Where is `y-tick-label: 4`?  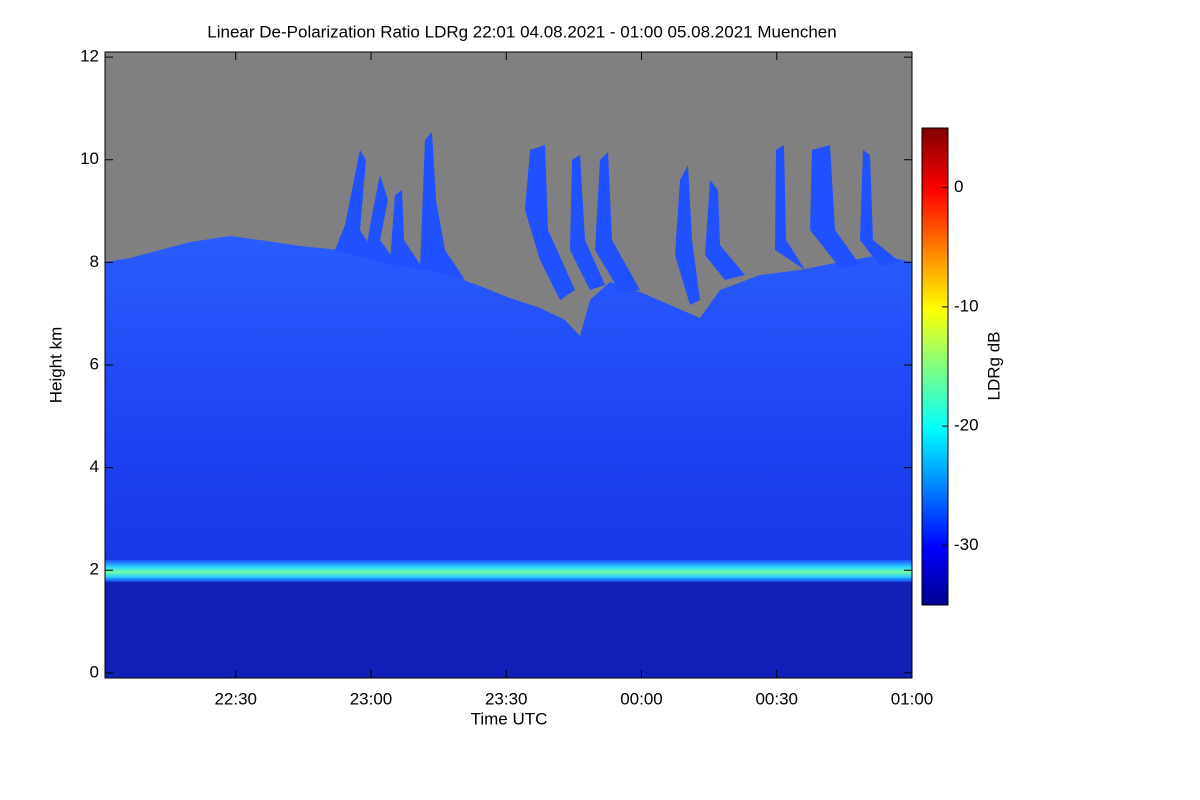
y-tick-label: 4 is located at coordinates (94, 466).